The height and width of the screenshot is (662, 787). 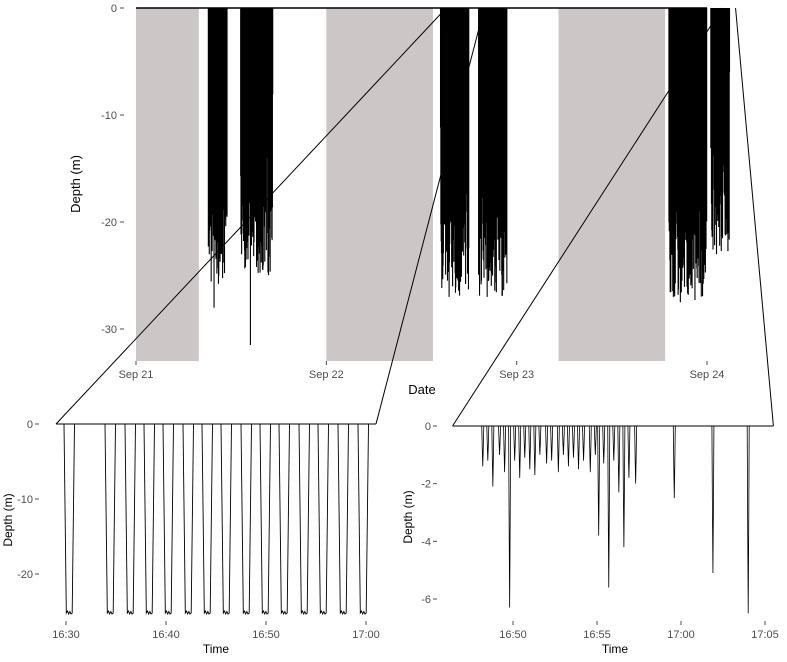 What do you see at coordinates (429, 513) in the screenshot?
I see `right-inset-y-axis: 0 -2 -4 -6` at bounding box center [429, 513].